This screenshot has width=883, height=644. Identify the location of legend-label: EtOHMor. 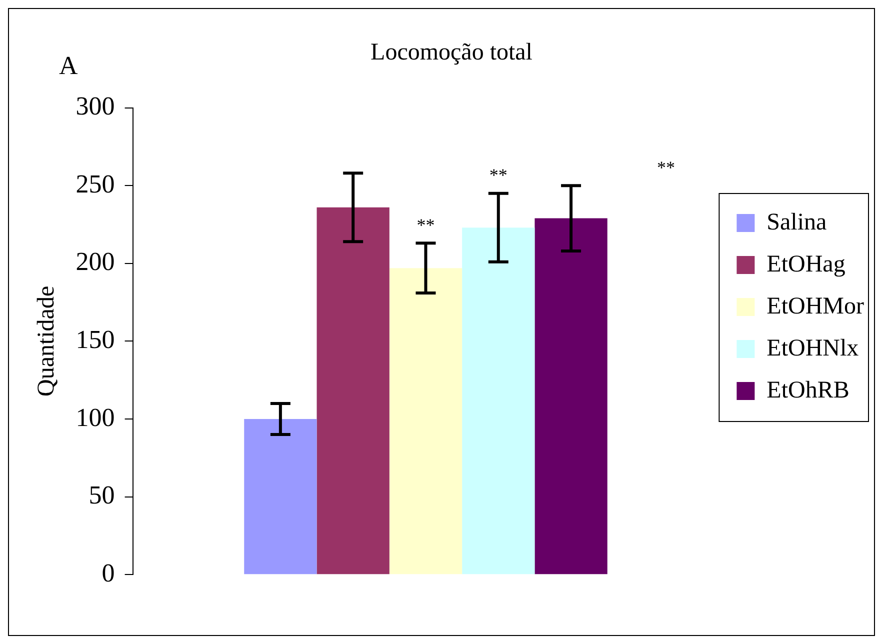
(815, 306).